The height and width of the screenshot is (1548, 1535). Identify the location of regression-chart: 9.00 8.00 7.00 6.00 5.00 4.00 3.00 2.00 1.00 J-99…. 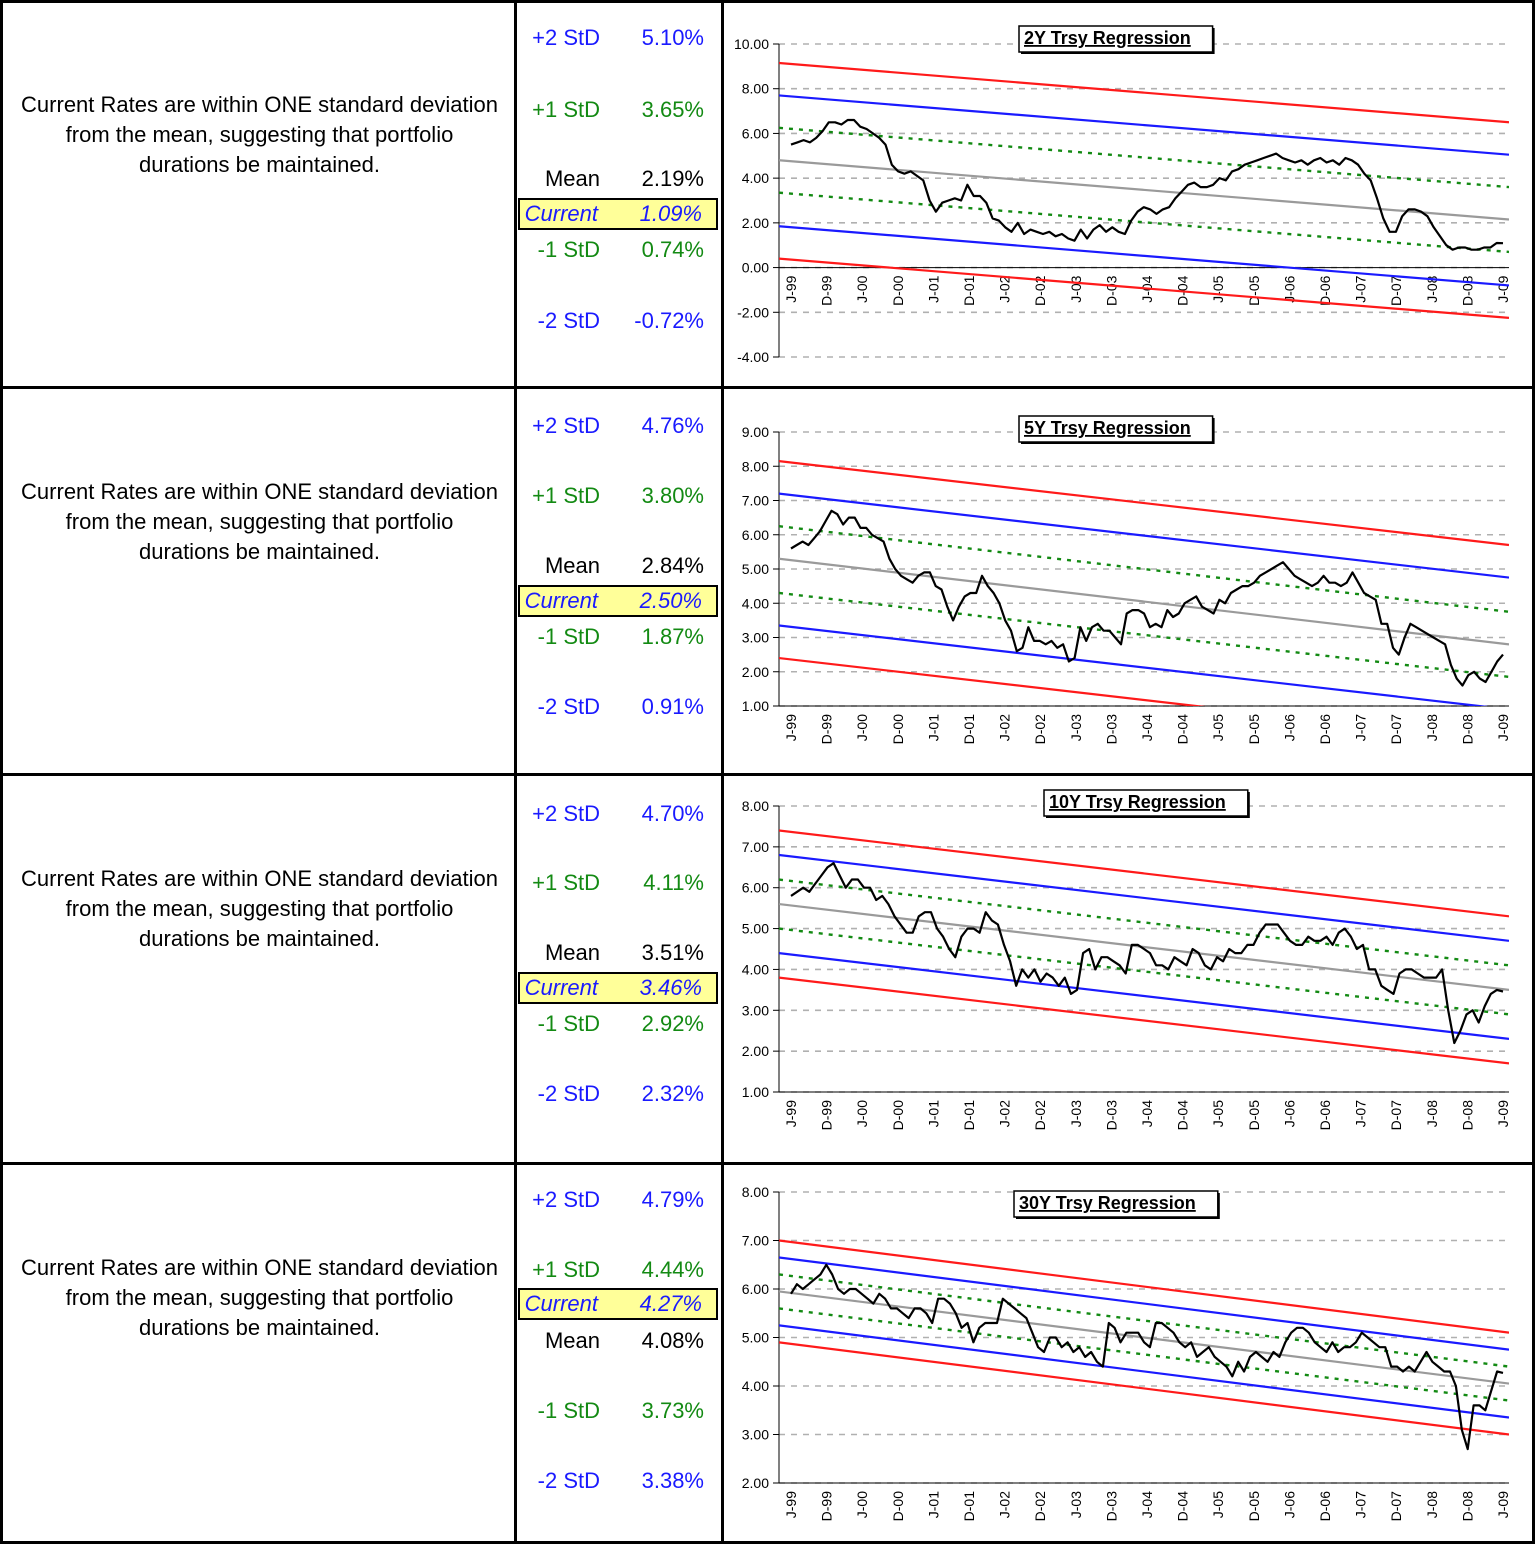
(1128, 581).